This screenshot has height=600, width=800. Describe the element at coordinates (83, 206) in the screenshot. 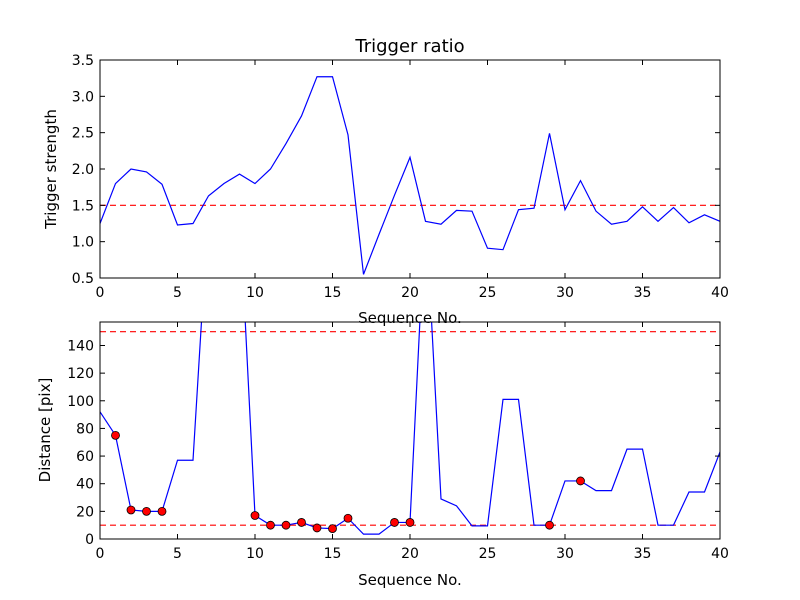

I see `top-y-tick-label: 1.5` at that location.